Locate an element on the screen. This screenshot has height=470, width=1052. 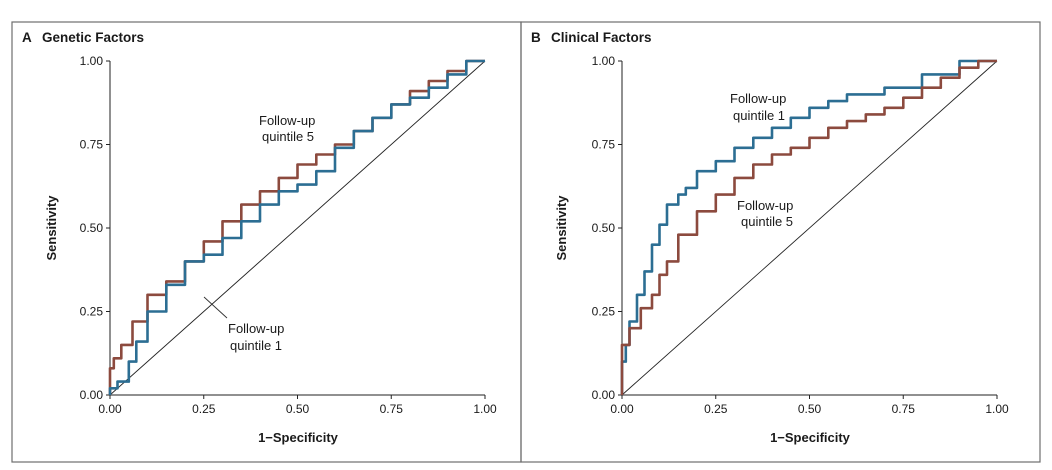
panel-title: Clinical Factors is located at coordinates (601, 37).